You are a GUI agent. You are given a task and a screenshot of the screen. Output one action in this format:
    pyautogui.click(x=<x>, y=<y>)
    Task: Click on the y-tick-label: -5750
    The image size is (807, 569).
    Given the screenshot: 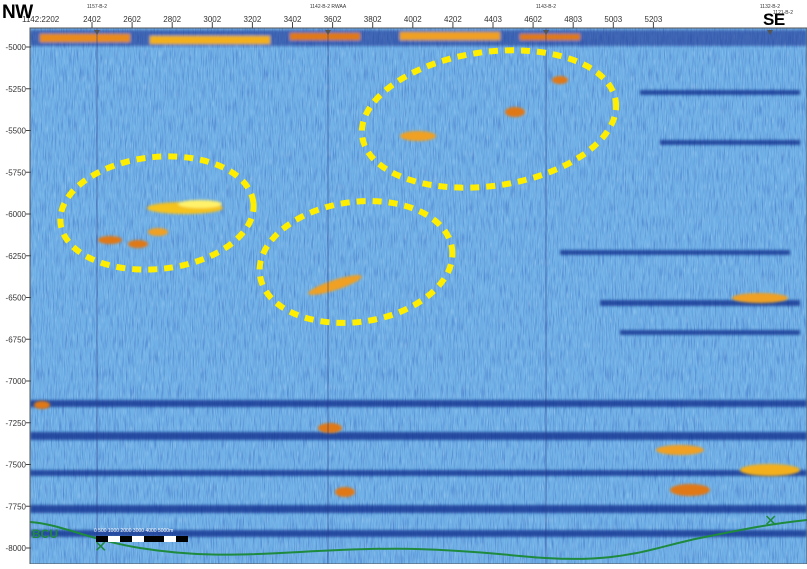 What is the action you would take?
    pyautogui.click(x=16, y=172)
    